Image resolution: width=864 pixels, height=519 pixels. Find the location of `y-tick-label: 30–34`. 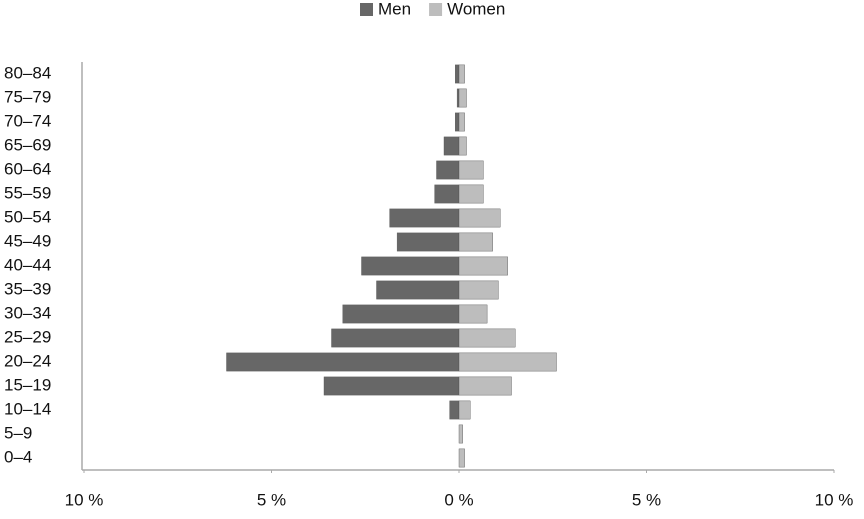

y-tick-label: 30–34 is located at coordinates (27, 312).